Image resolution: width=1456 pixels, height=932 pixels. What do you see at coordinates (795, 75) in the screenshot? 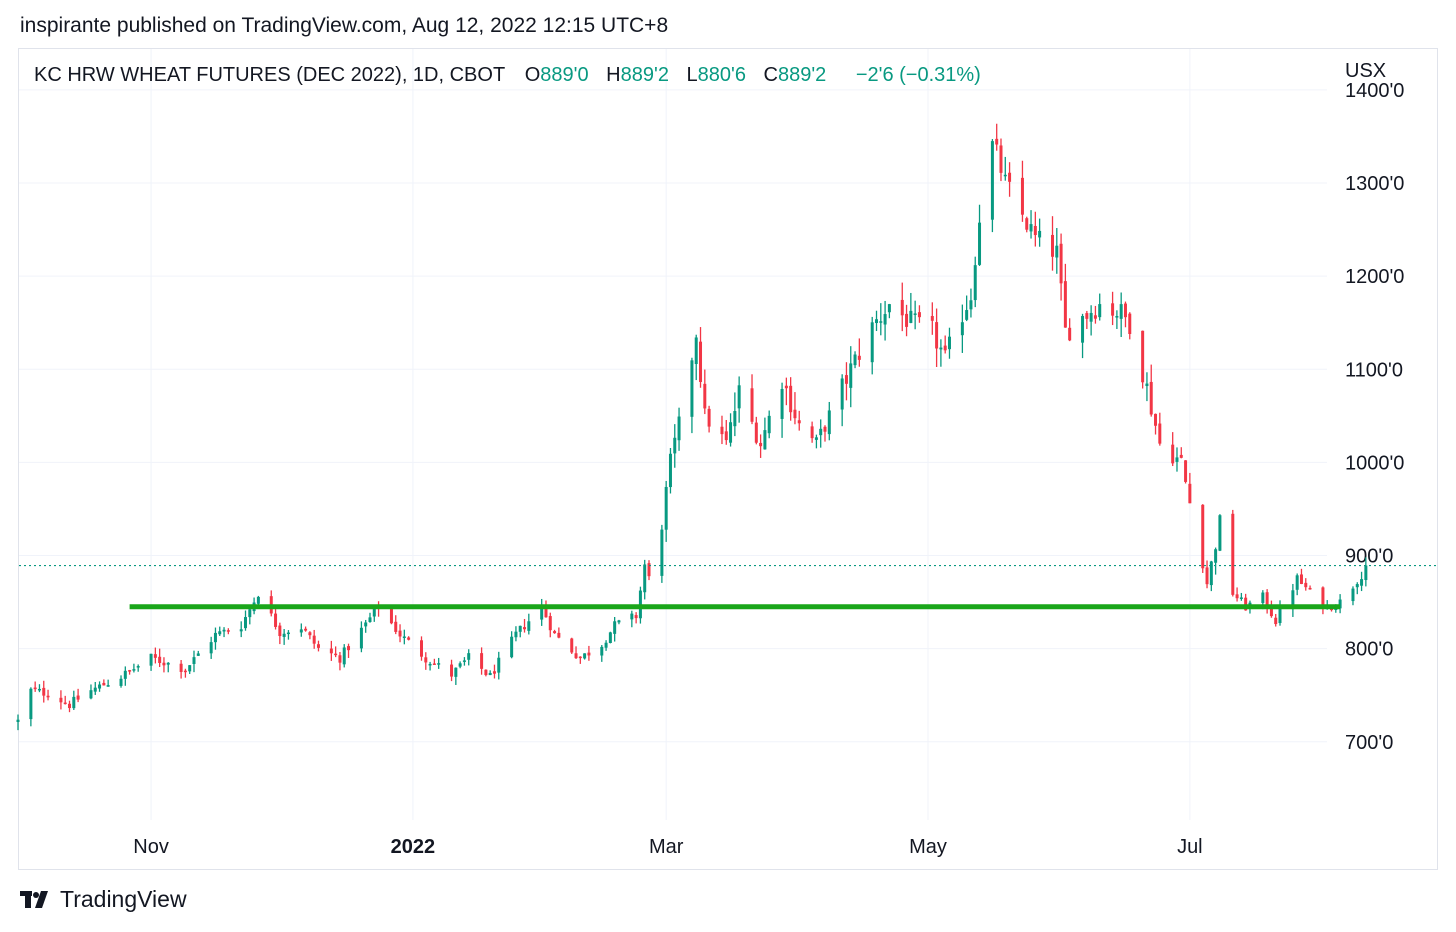
I see `close-readout: C889'2` at bounding box center [795, 75].